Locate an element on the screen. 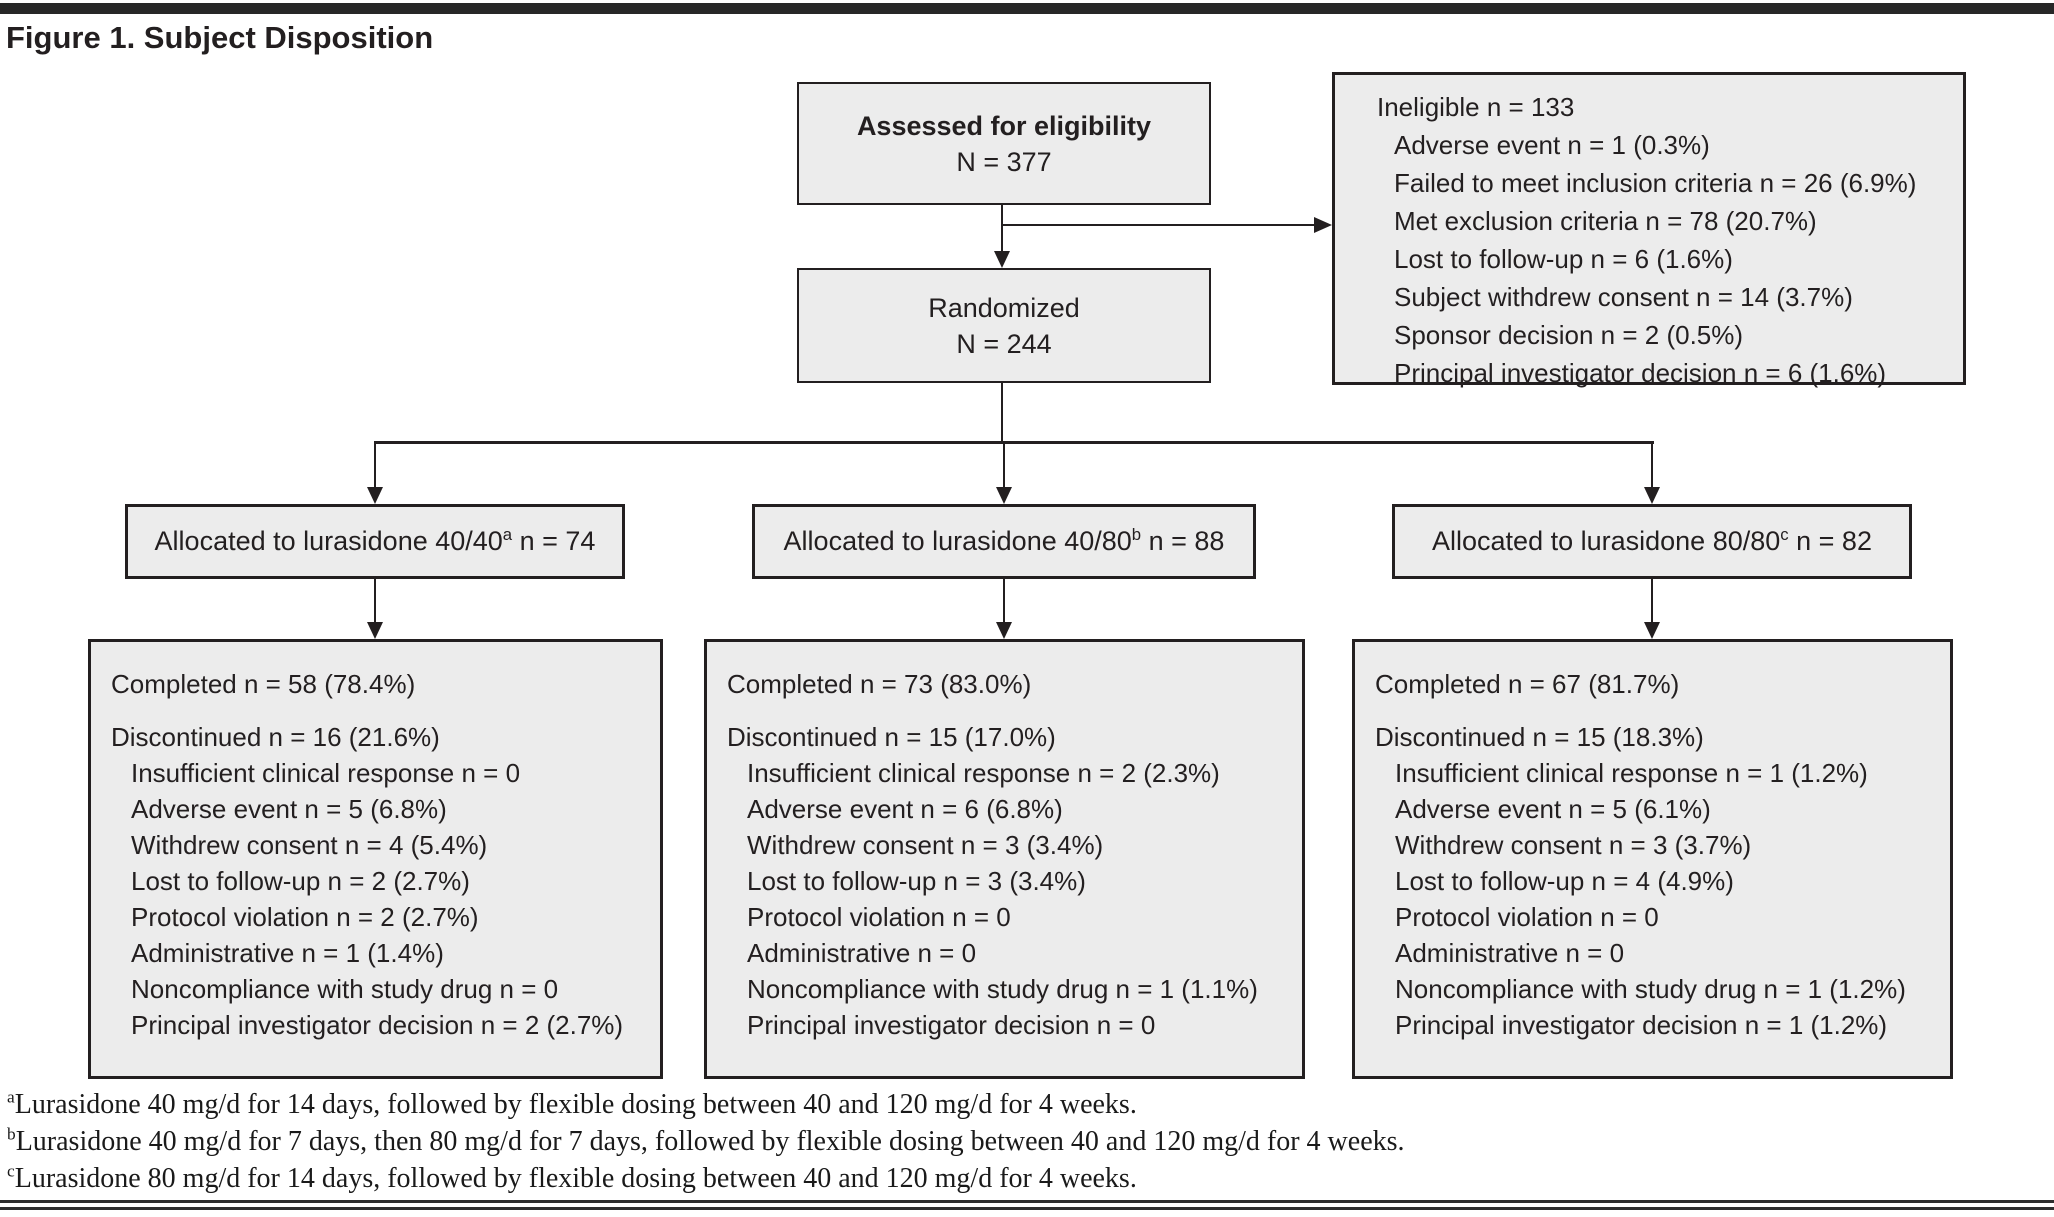 The height and width of the screenshot is (1217, 2054). reason-line: Protocol violation n = 2 (2.7%) is located at coordinates (305, 917).